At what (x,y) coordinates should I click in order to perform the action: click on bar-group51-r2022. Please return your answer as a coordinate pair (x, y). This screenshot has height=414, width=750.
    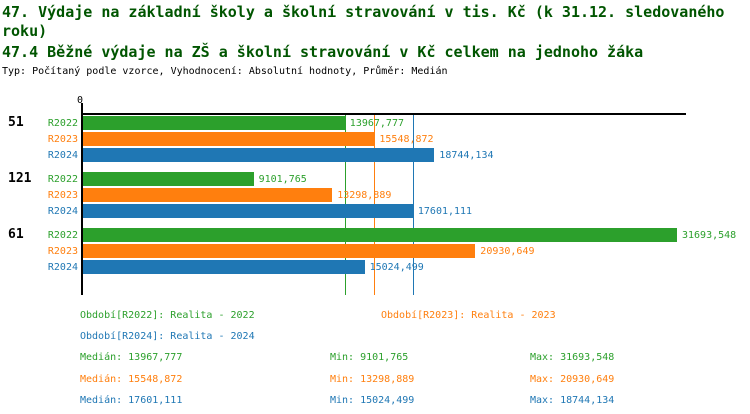
    Looking at the image, I should click on (214, 123).